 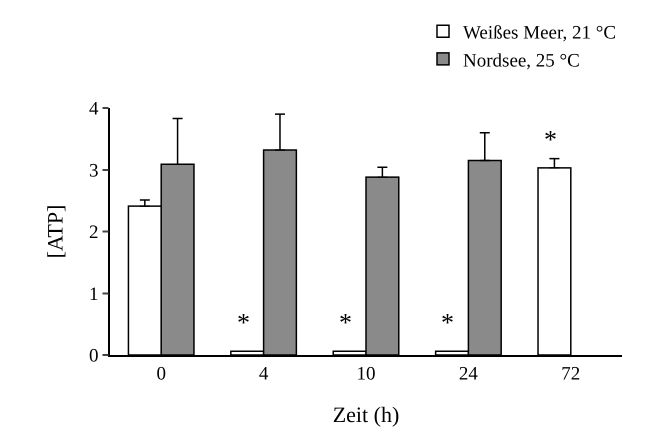 I want to click on y-tick-label: 4, so click(x=93, y=109).